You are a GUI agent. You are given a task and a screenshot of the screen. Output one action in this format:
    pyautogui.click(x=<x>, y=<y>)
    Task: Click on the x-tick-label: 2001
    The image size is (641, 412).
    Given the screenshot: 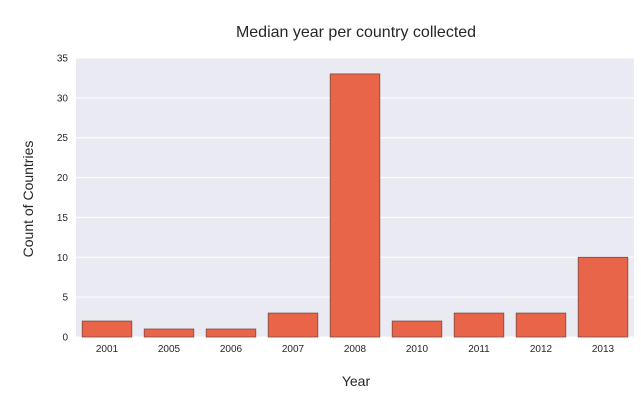 What is the action you would take?
    pyautogui.click(x=107, y=349)
    